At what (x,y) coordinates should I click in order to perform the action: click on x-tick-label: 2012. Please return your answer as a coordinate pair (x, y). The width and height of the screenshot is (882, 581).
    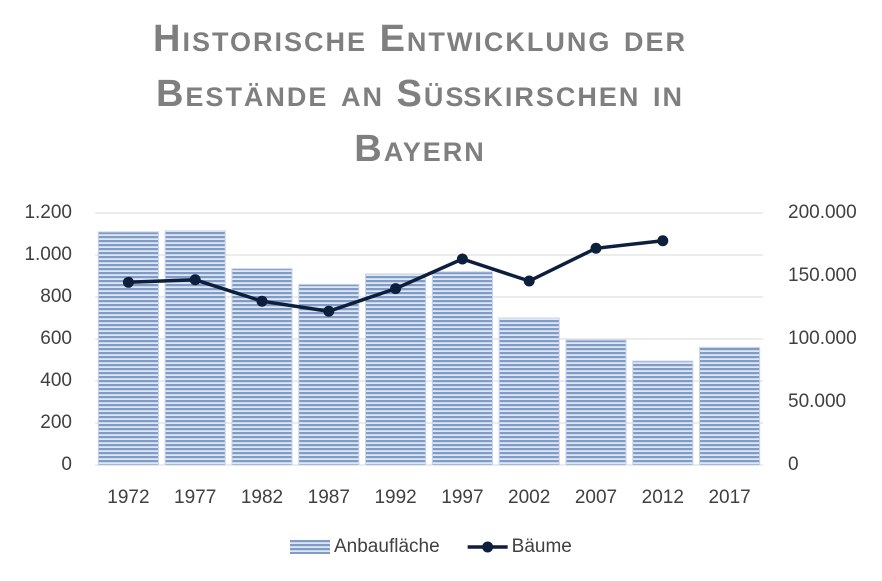
    Looking at the image, I should click on (663, 497).